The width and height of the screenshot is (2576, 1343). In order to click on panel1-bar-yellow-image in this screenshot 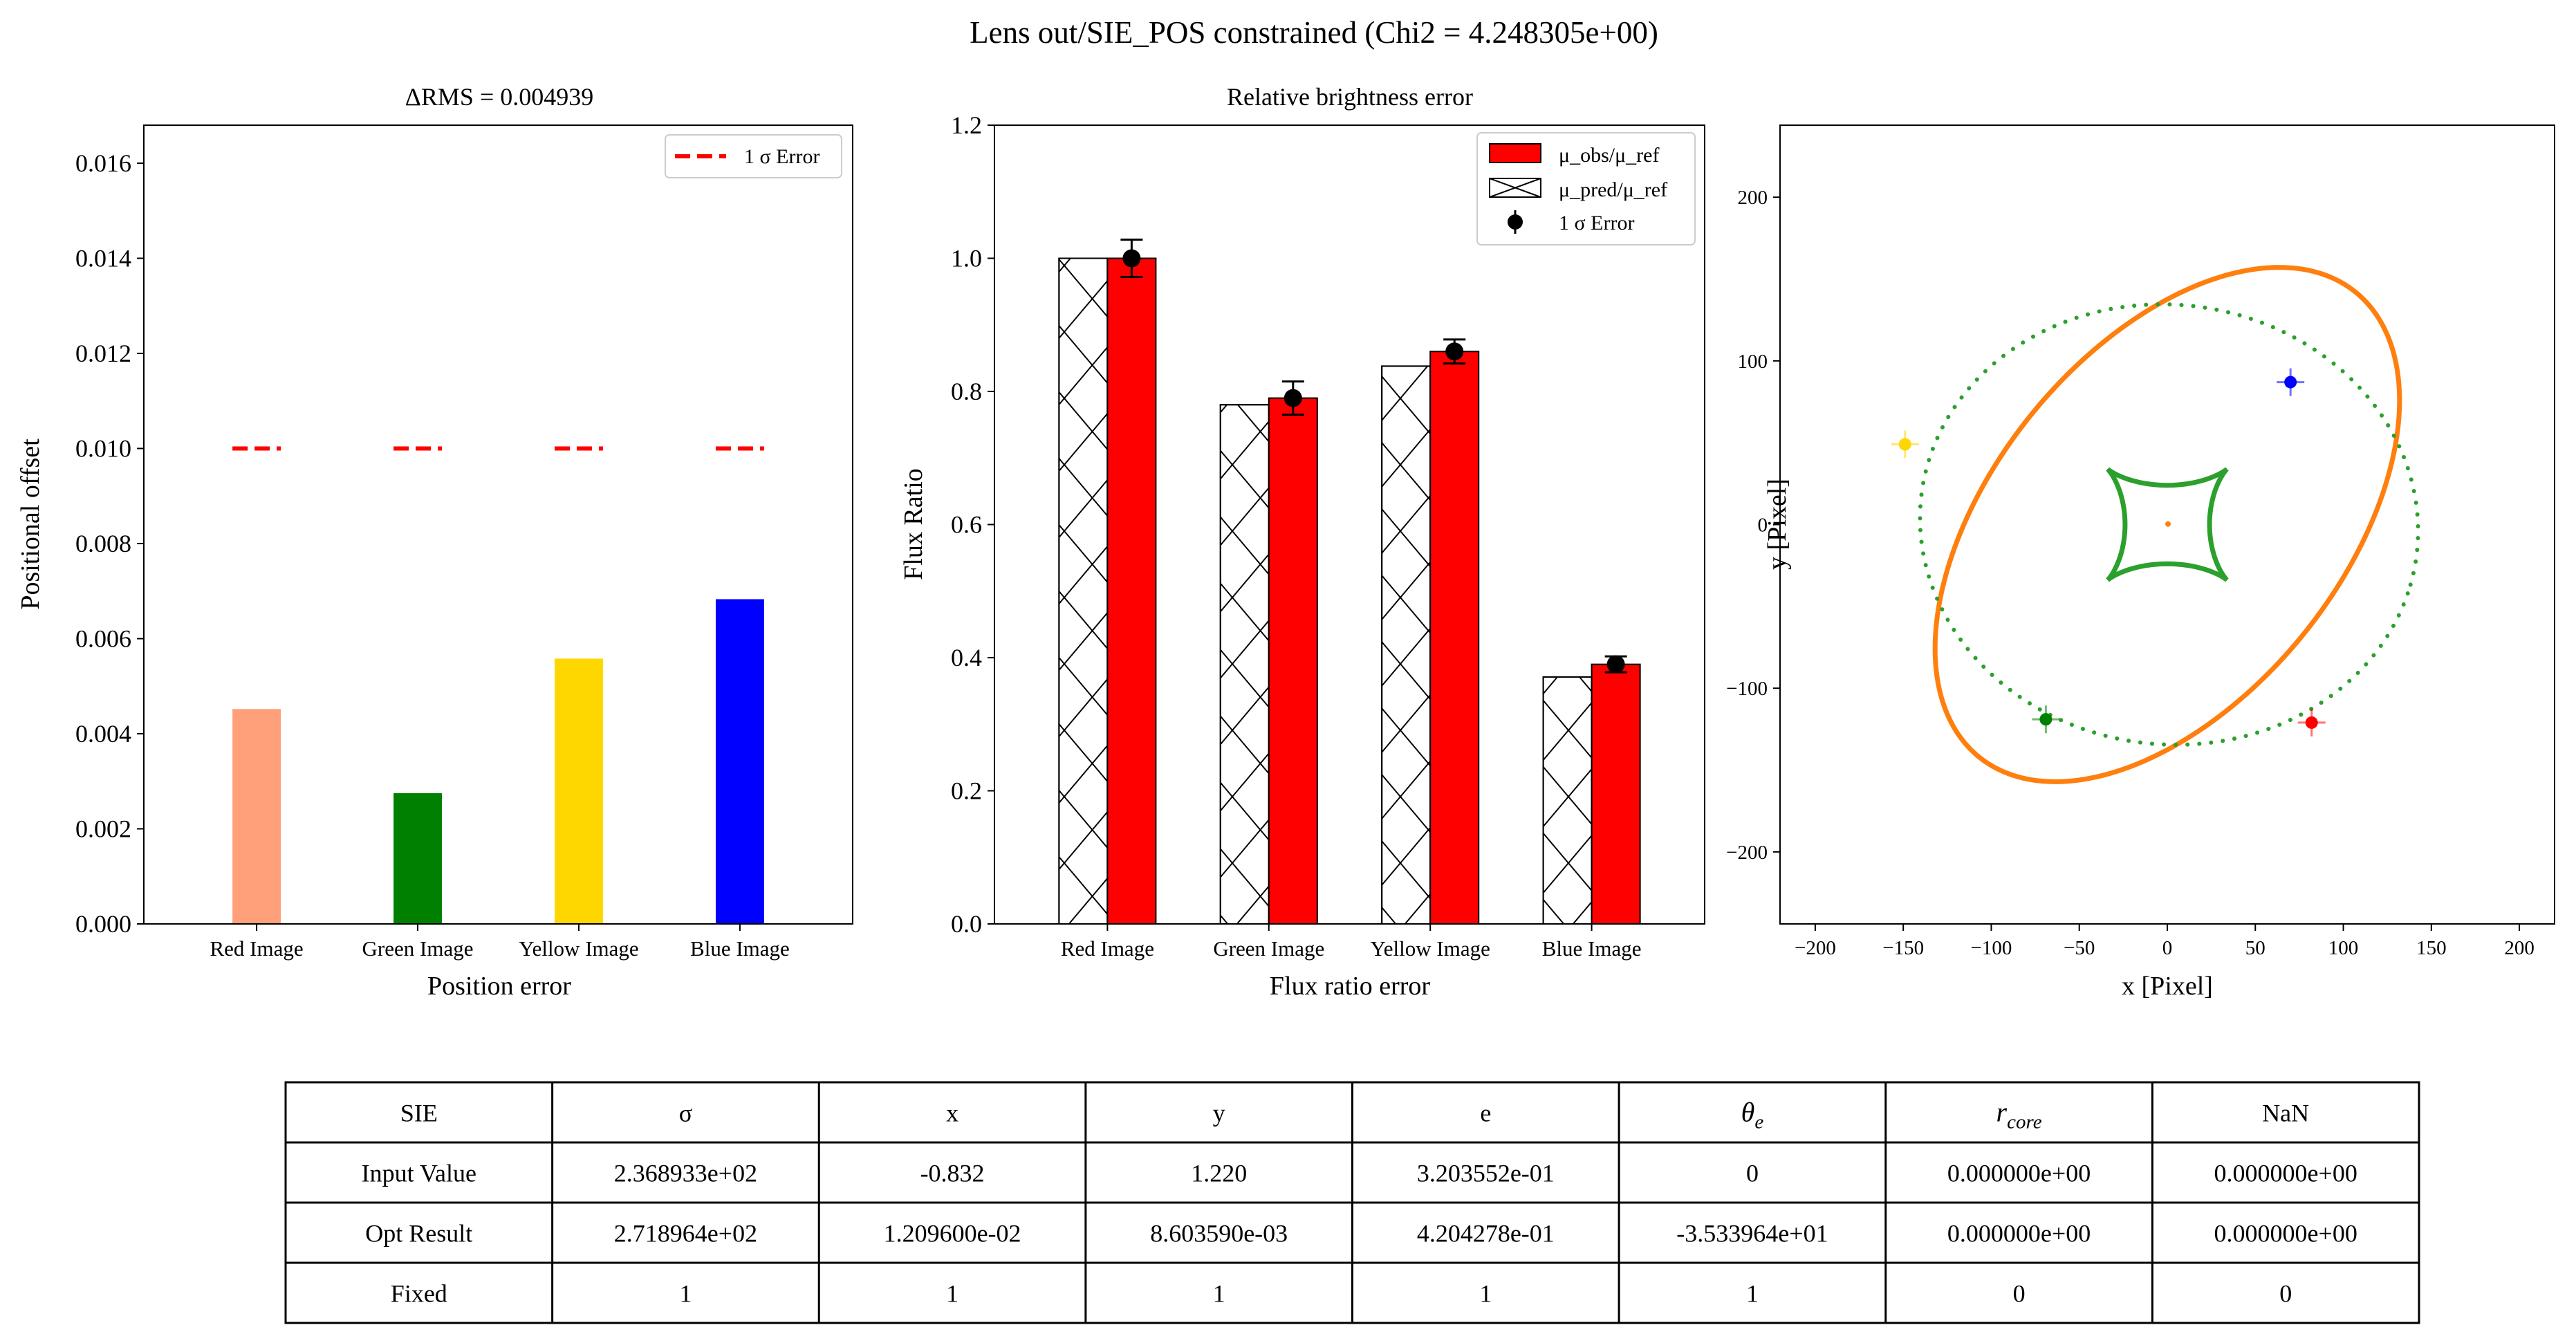, I will do `click(579, 791)`.